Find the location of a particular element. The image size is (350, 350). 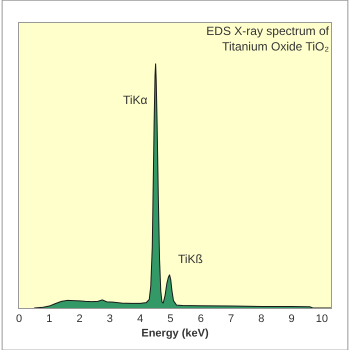

x-tick-label: 6 is located at coordinates (201, 319).